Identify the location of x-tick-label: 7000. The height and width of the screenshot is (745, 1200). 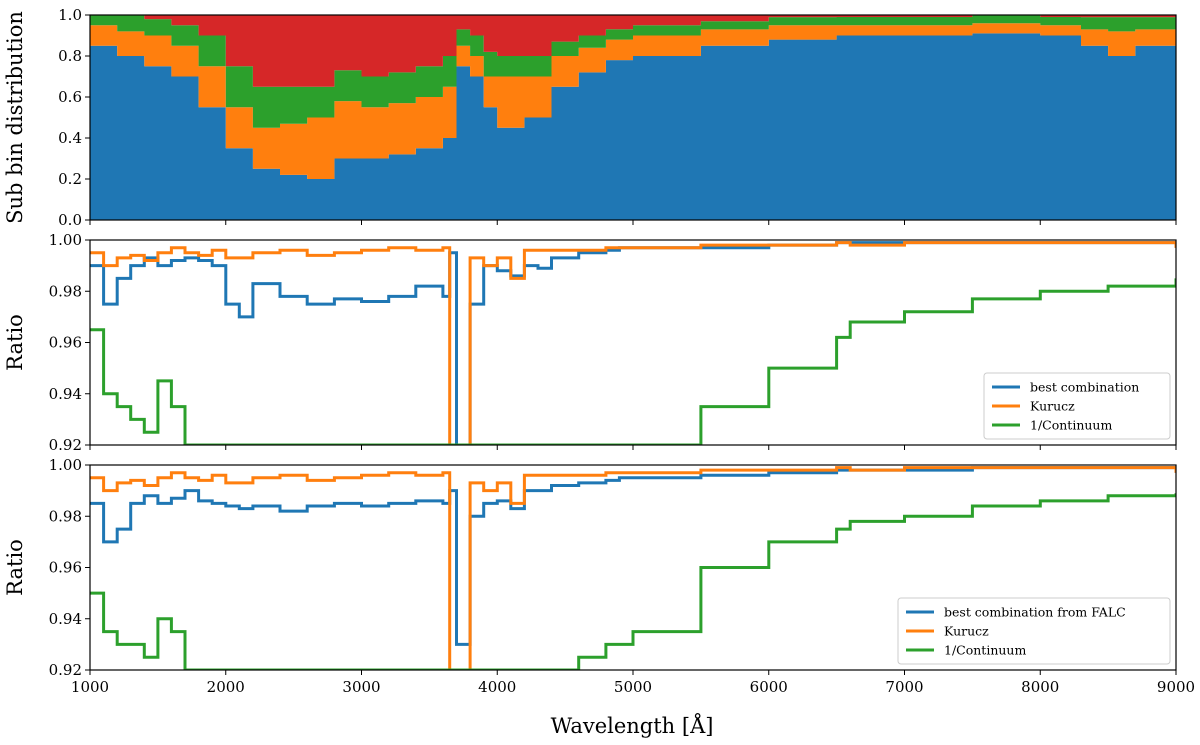
(904, 687).